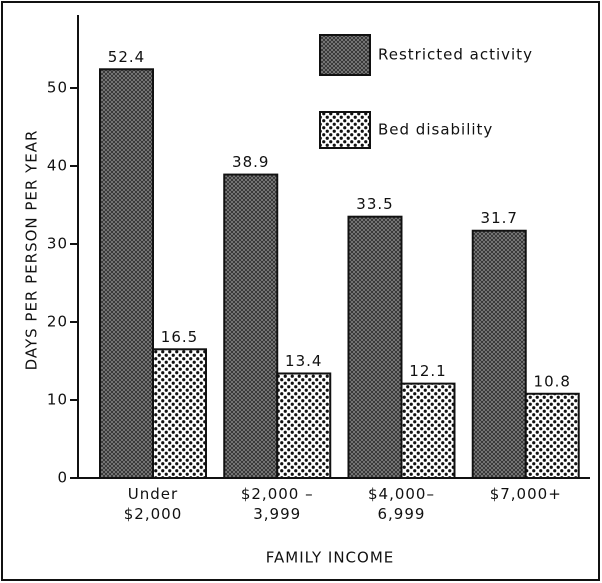 Image resolution: width=602 pixels, height=583 pixels. I want to click on value-label: 12.1, so click(427, 371).